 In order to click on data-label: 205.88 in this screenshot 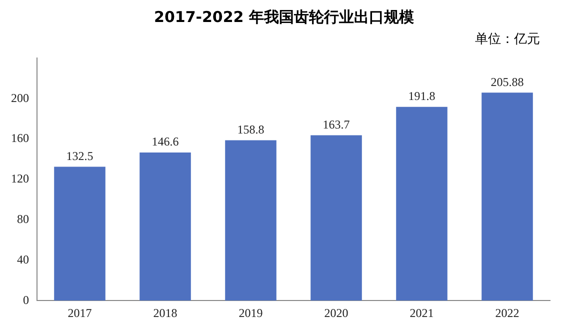, I will do `click(507, 81)`.